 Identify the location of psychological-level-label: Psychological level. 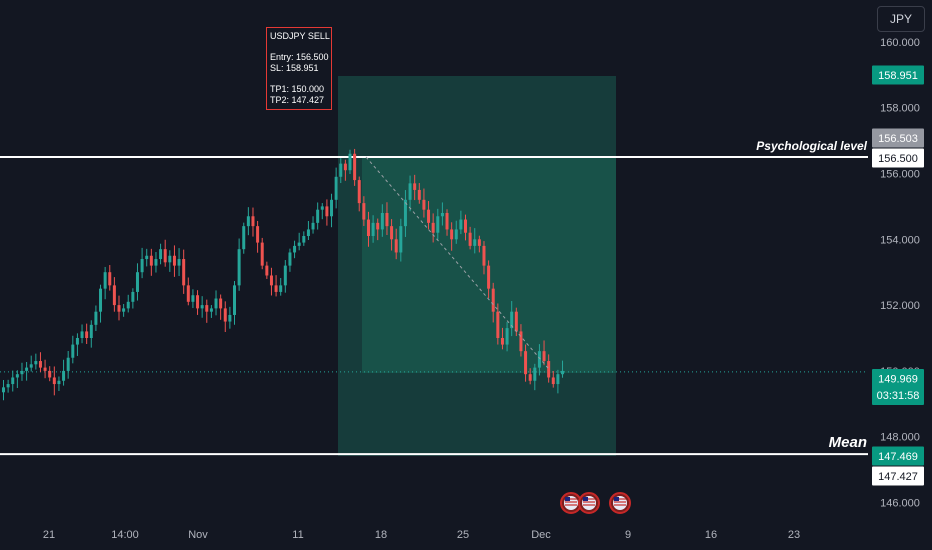
(811, 146).